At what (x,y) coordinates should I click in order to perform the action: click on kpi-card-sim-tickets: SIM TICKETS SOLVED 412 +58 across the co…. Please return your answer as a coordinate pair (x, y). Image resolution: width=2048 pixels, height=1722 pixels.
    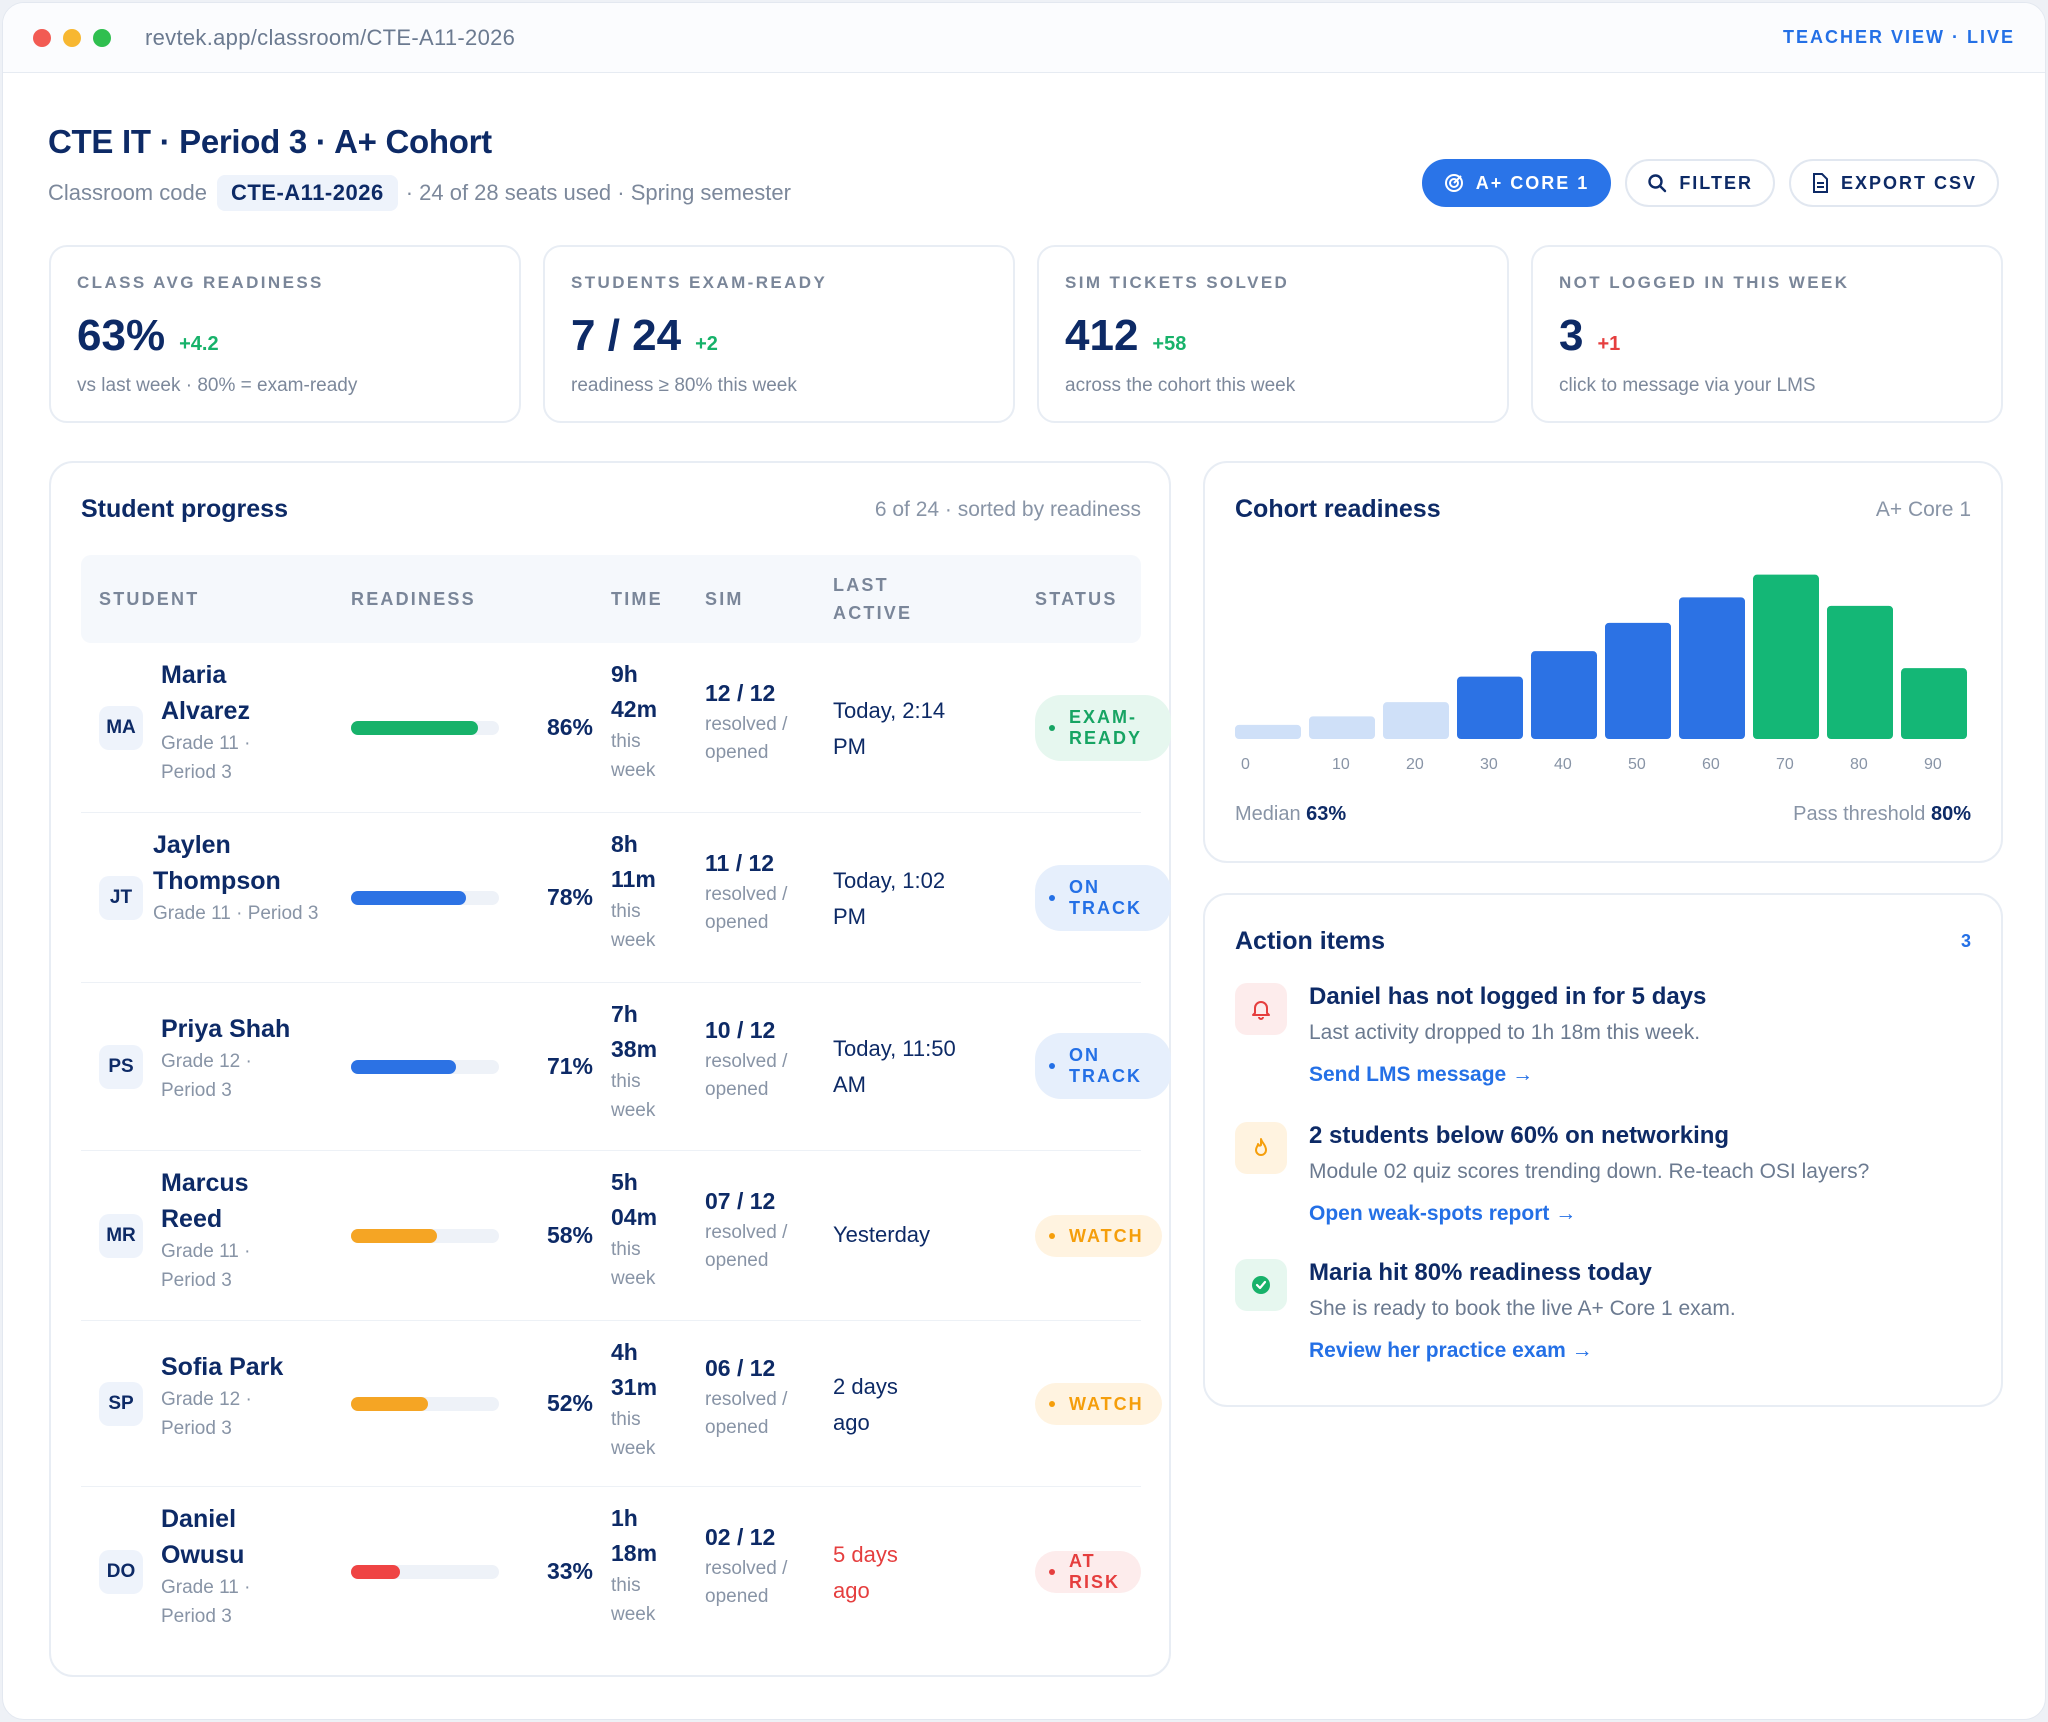
    Looking at the image, I should click on (1273, 334).